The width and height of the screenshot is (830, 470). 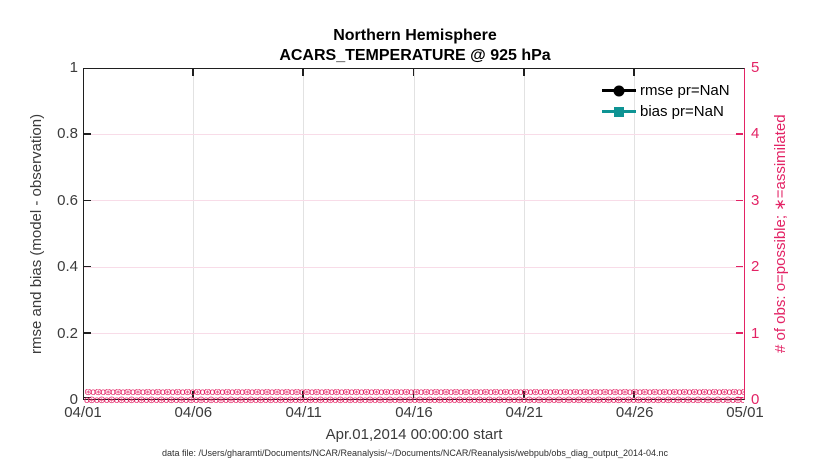 I want to click on legend-item-rmse: rmse pr=NaN, so click(x=666, y=90).